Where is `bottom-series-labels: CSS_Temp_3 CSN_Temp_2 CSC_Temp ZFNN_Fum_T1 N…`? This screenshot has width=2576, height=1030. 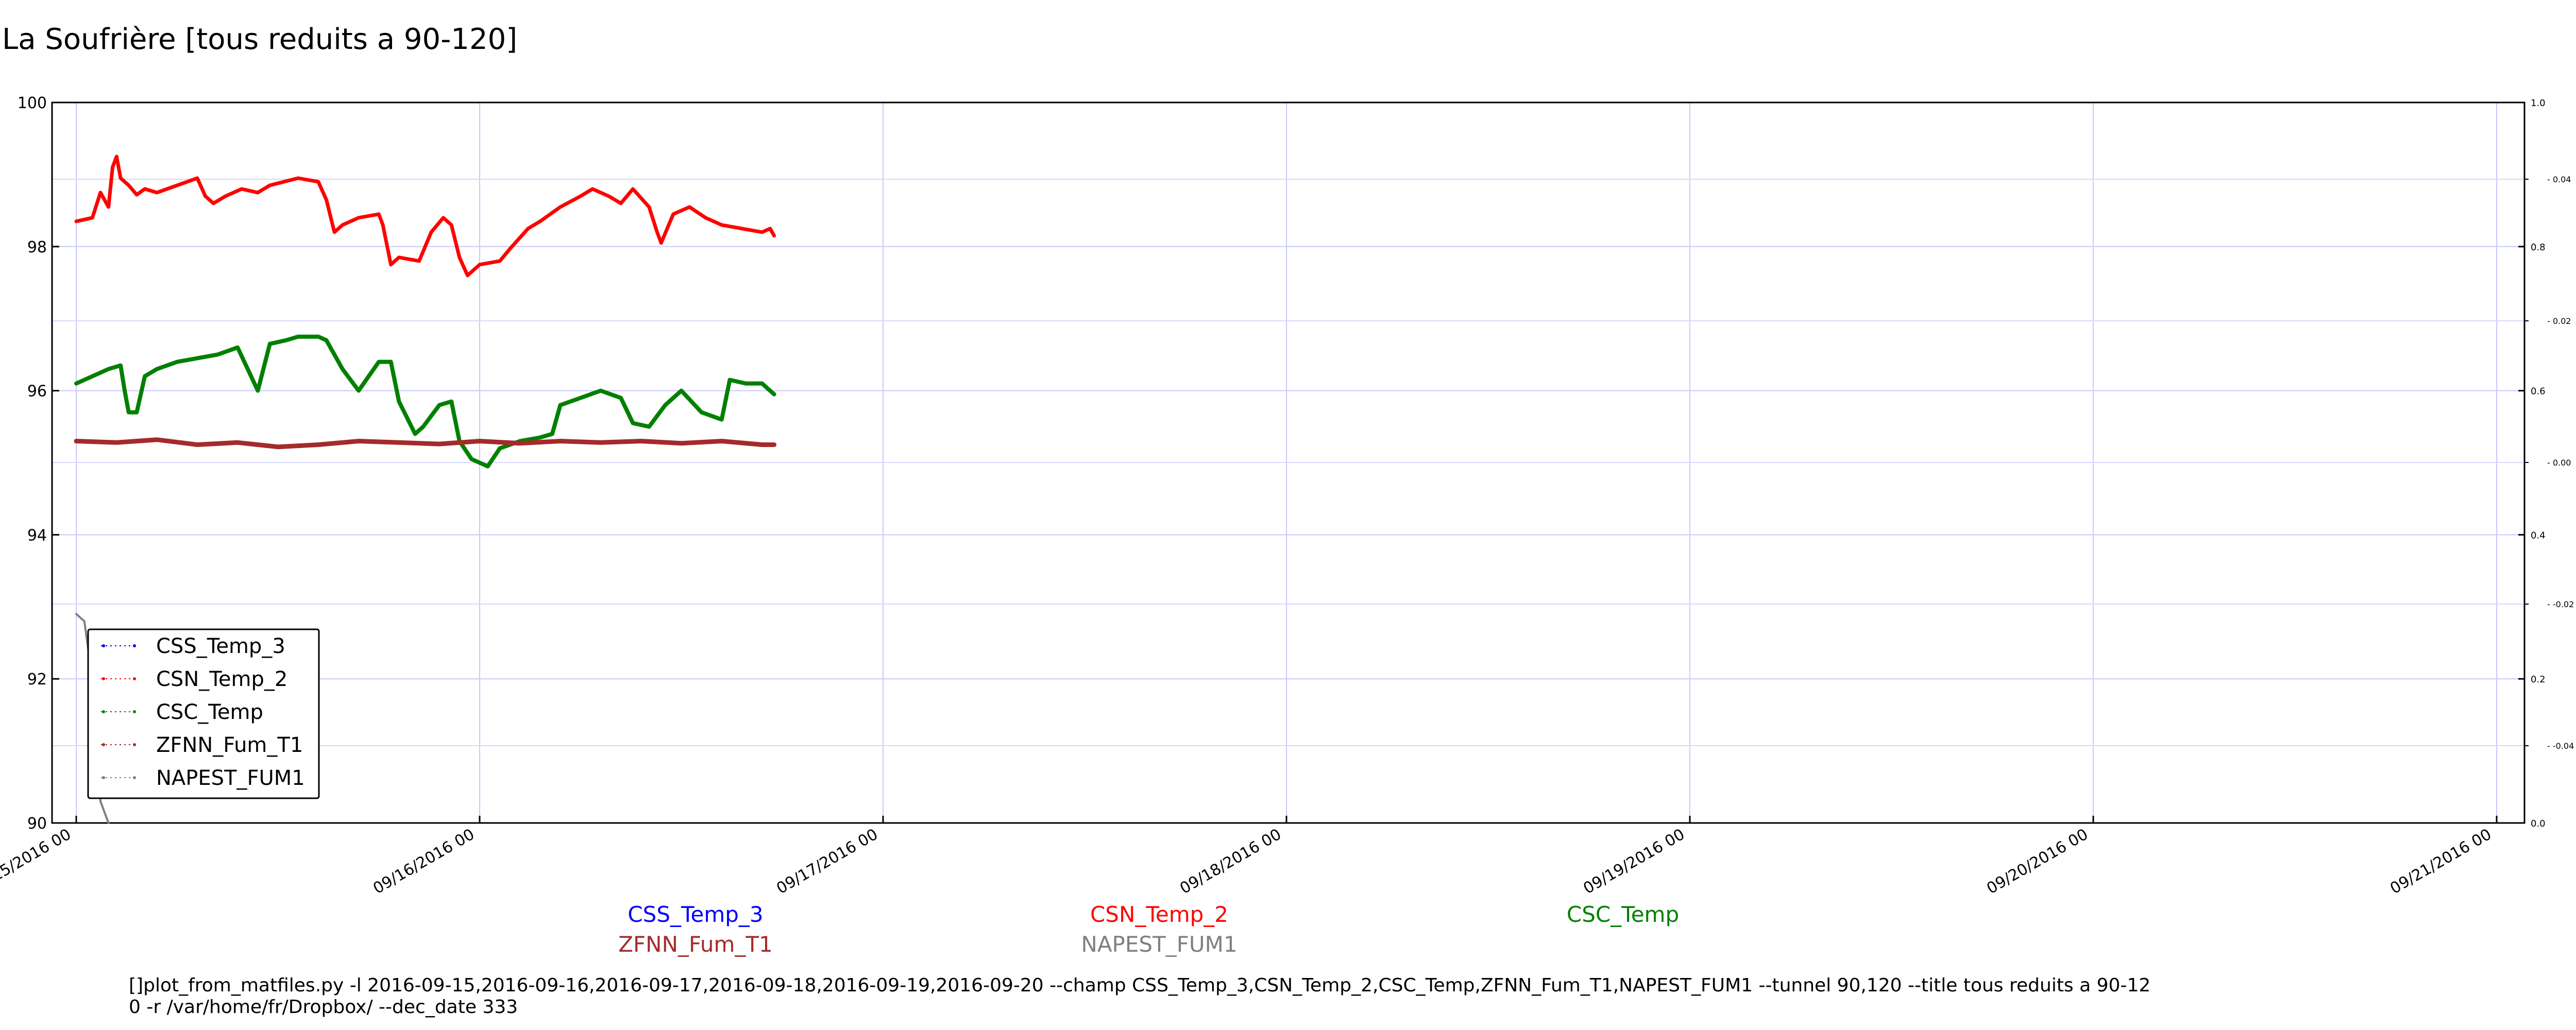 bottom-series-labels: CSS_Temp_3 CSN_Temp_2 CSC_Temp ZFNN_Fum_T1 N… is located at coordinates (1148, 929).